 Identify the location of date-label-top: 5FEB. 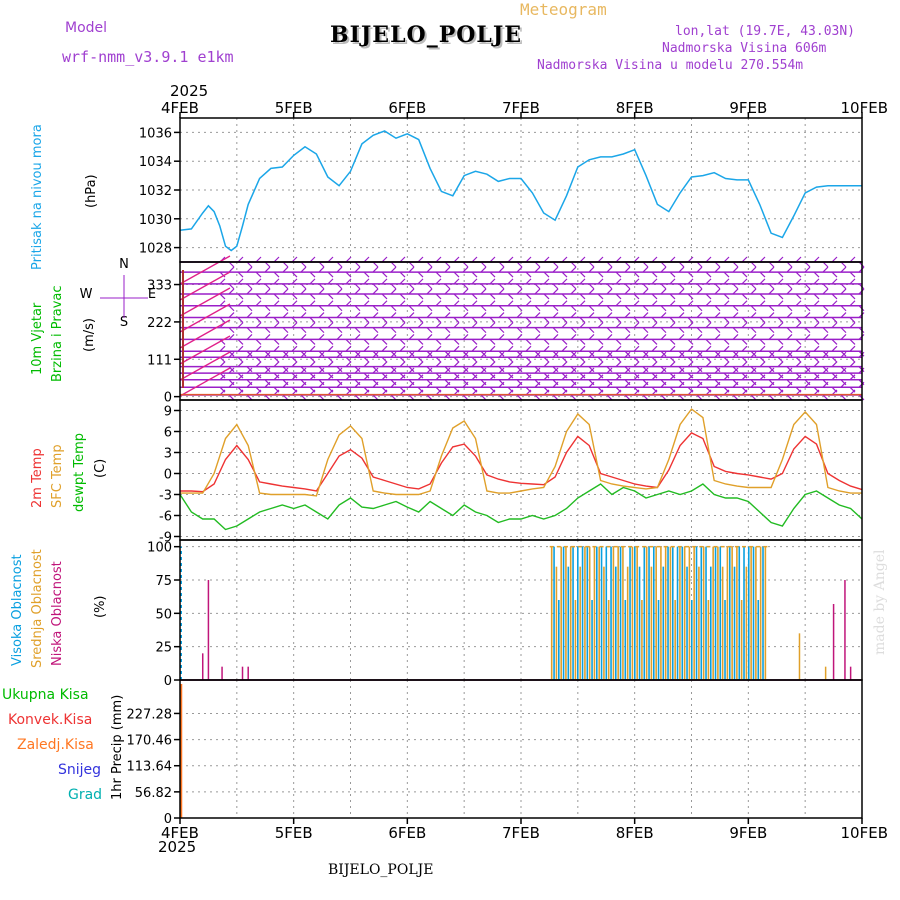
(294, 108).